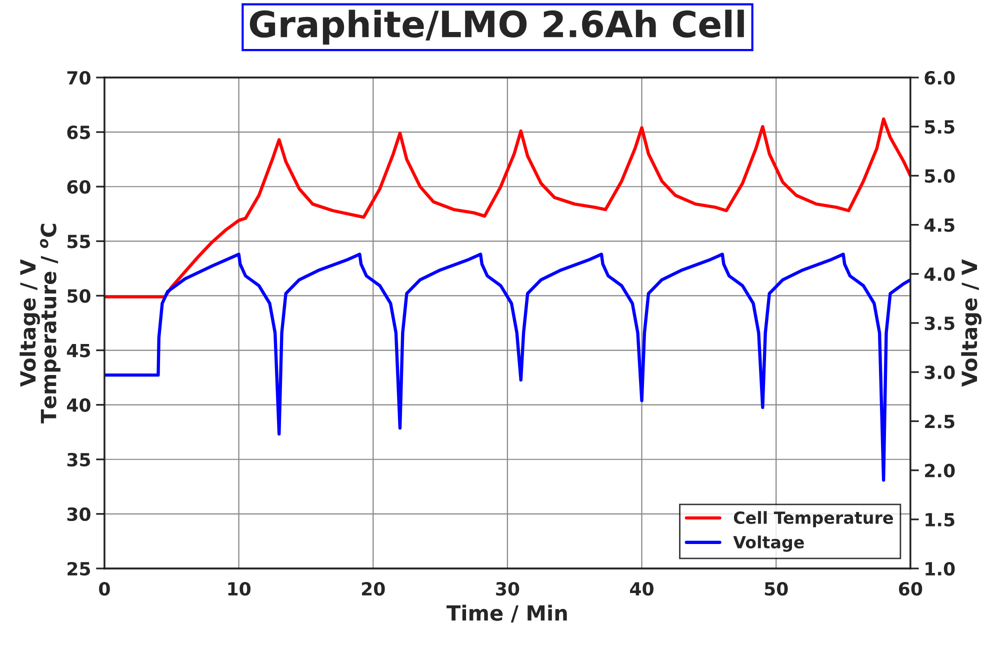 The image size is (995, 646). What do you see at coordinates (813, 519) in the screenshot?
I see `legend-label: Cell Temperature` at bounding box center [813, 519].